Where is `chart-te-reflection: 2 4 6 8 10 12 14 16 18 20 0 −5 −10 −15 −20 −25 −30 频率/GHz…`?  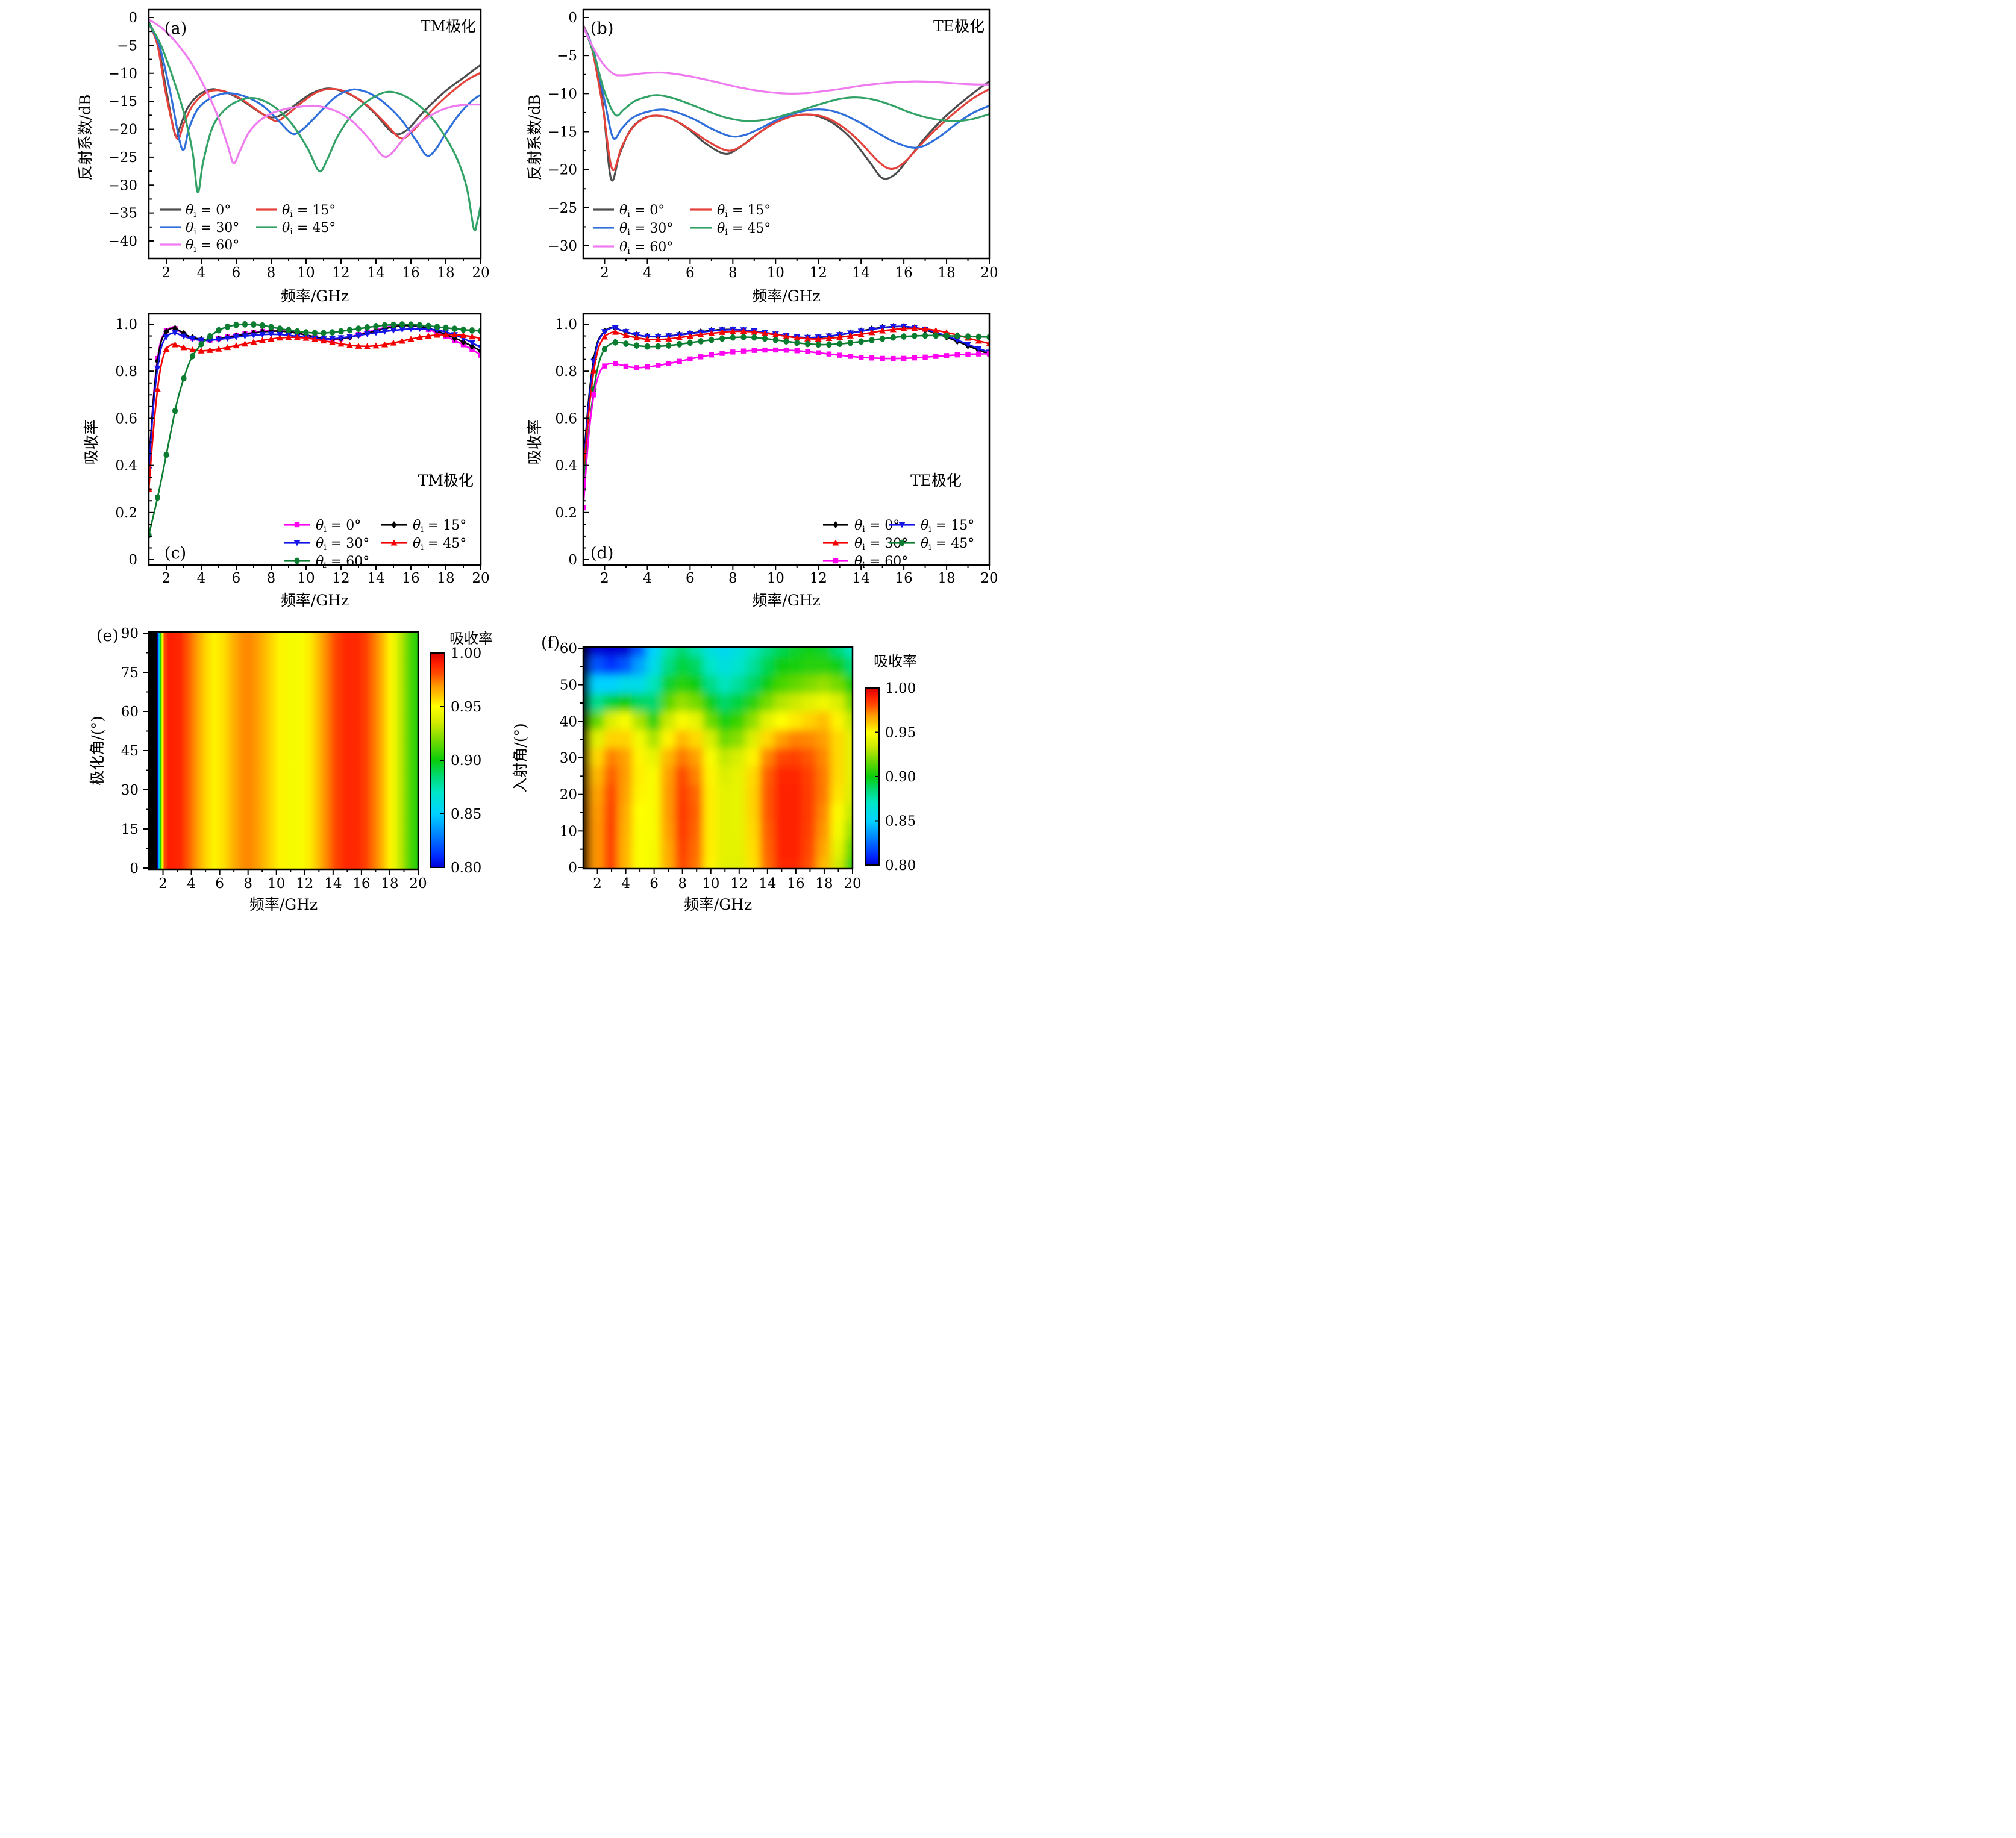
chart-te-reflection: 2 4 6 8 10 12 14 16 18 20 0 −5 −10 −15 −20 −25 −30 频率/GHz… is located at coordinates (762, 156).